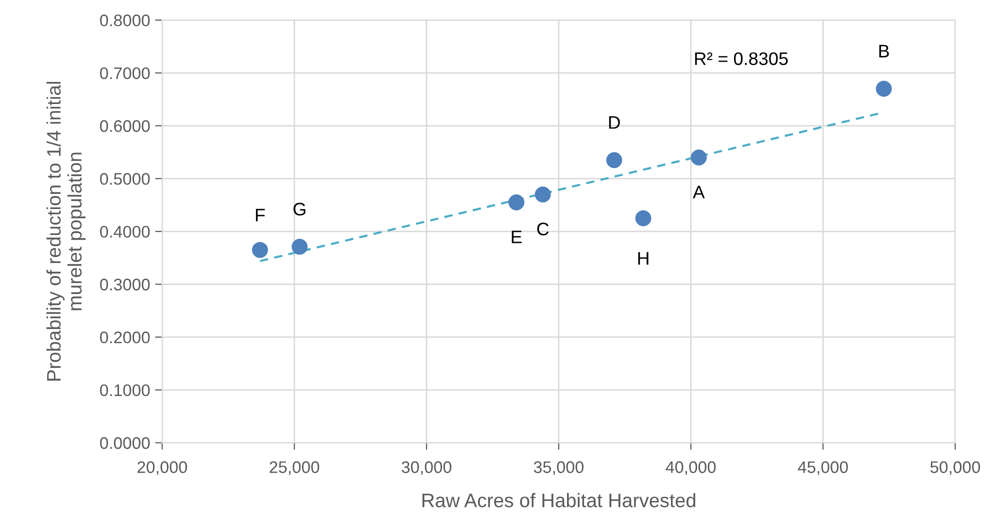 The height and width of the screenshot is (529, 995). Describe the element at coordinates (698, 192) in the screenshot. I see `annotation: A` at that location.